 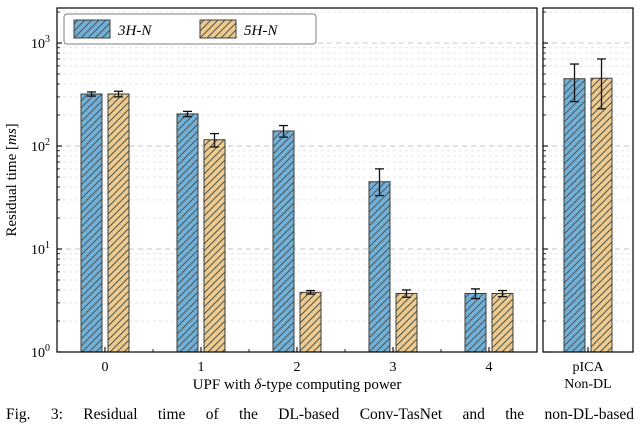 What do you see at coordinates (40, 43) in the screenshot?
I see `y-tick-label: 10³` at bounding box center [40, 43].